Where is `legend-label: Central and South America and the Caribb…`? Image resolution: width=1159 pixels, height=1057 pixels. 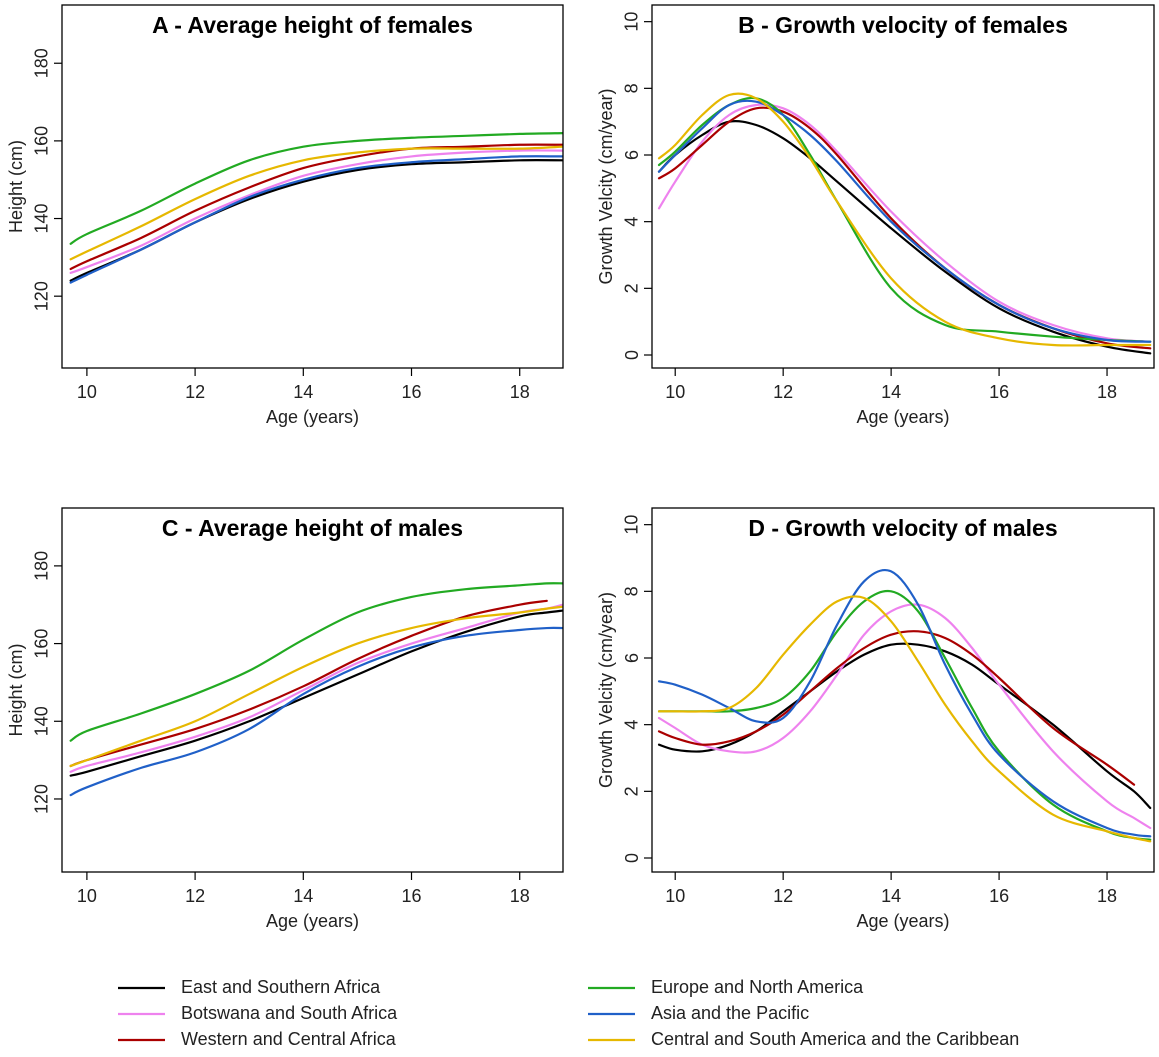
legend-label: Central and South America and the Caribb… is located at coordinates (835, 1039).